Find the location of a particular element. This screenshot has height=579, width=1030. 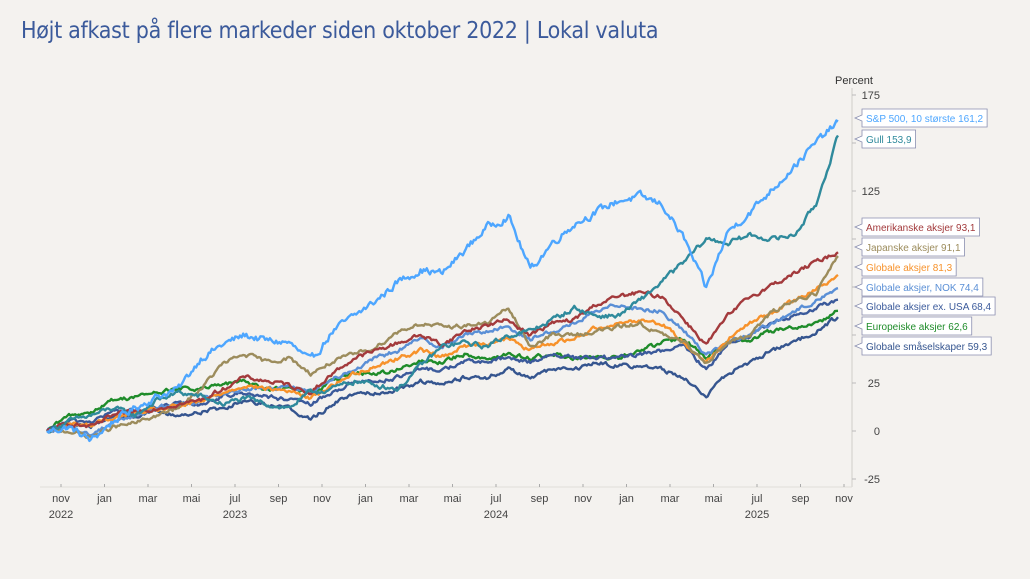

end-label: Europeiske aksjer 62,6 is located at coordinates (913, 326).